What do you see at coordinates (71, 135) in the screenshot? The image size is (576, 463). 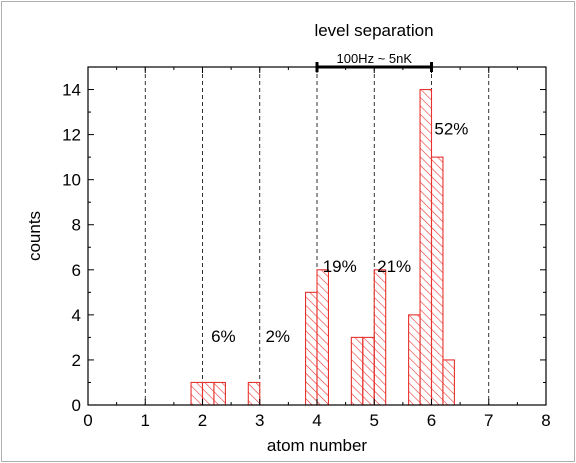 I see `y-tick-label: 12` at bounding box center [71, 135].